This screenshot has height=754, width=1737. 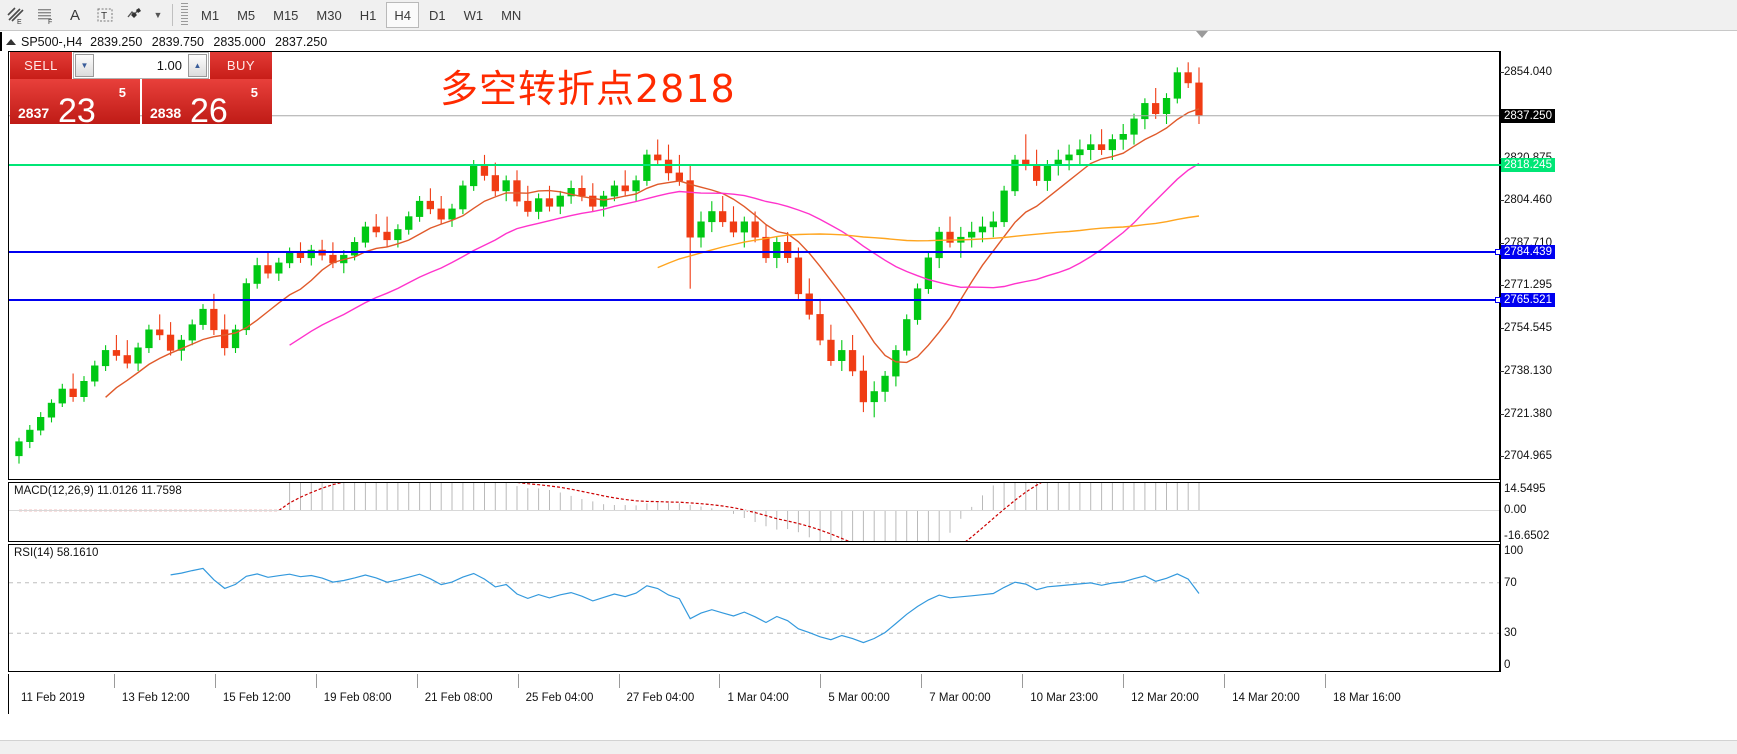 What do you see at coordinates (437, 15) in the screenshot?
I see `timeframe-button-d1: D1` at bounding box center [437, 15].